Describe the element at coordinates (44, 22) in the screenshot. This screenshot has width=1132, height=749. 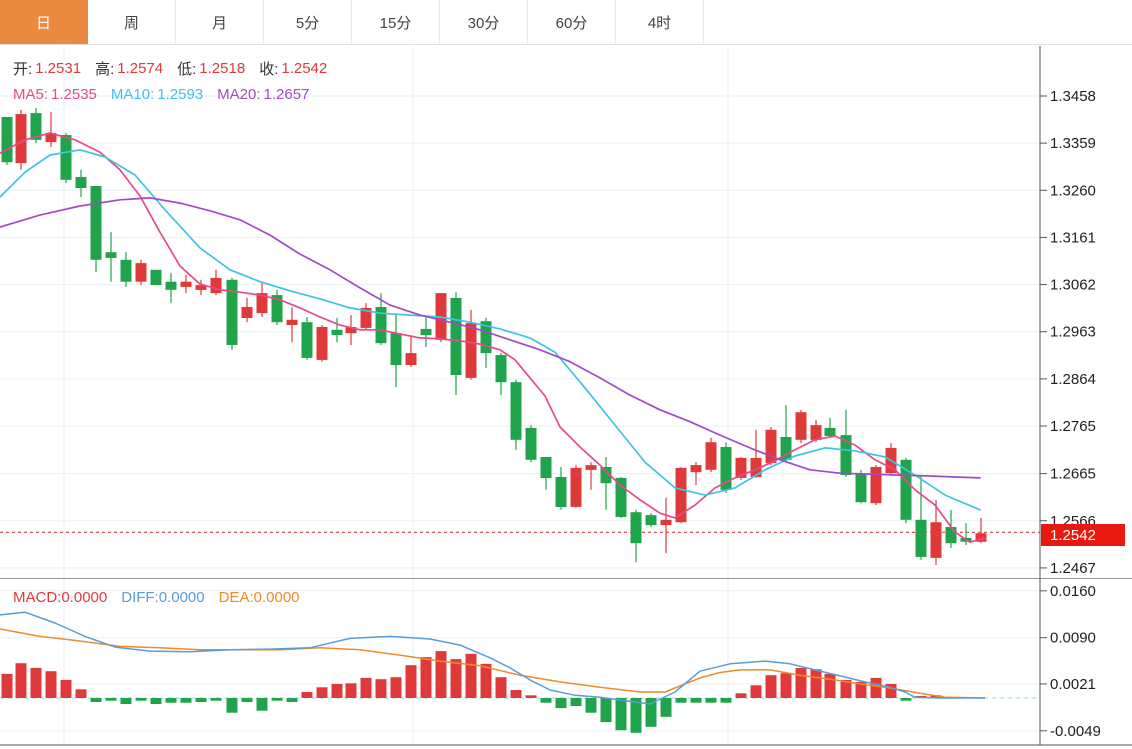
I see `tab-day: 日` at that location.